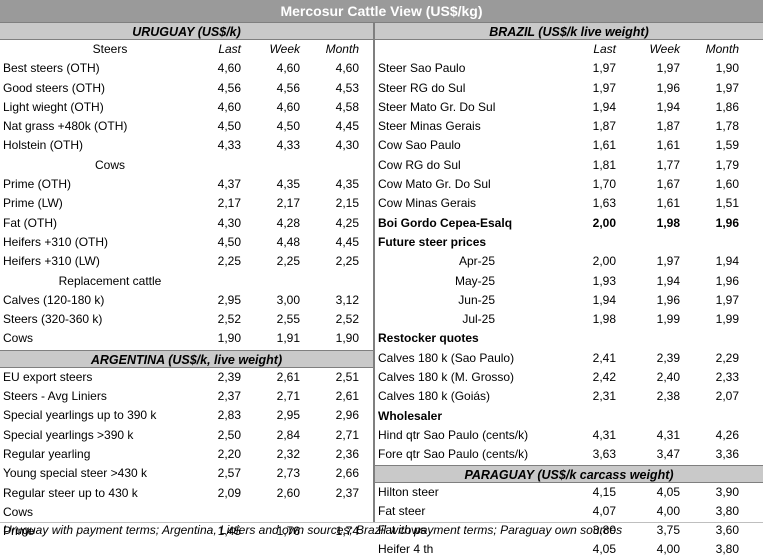 This screenshot has height=560, width=763. What do you see at coordinates (288, 299) in the screenshot?
I see `row-week: 3,00` at bounding box center [288, 299].